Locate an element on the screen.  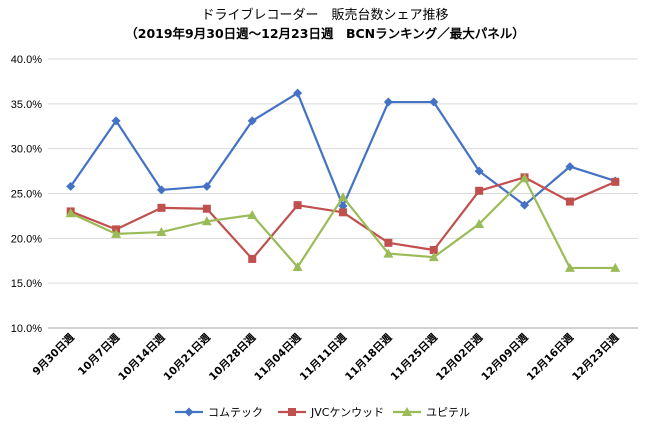
y-tick-label: 30.0% is located at coordinates (26, 150).